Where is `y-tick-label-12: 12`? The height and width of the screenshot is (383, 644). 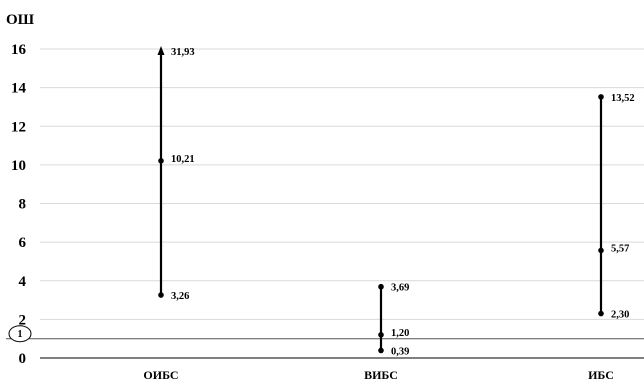
y-tick-label-12: 12 is located at coordinates (18, 127).